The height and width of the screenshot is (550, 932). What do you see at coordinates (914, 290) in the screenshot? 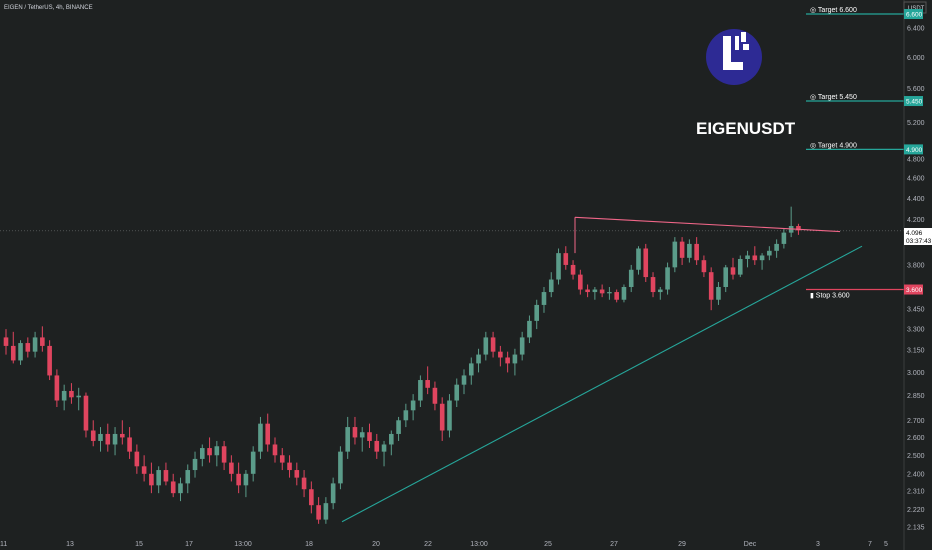
I see `level-tag-text: 3.600` at bounding box center [914, 290].